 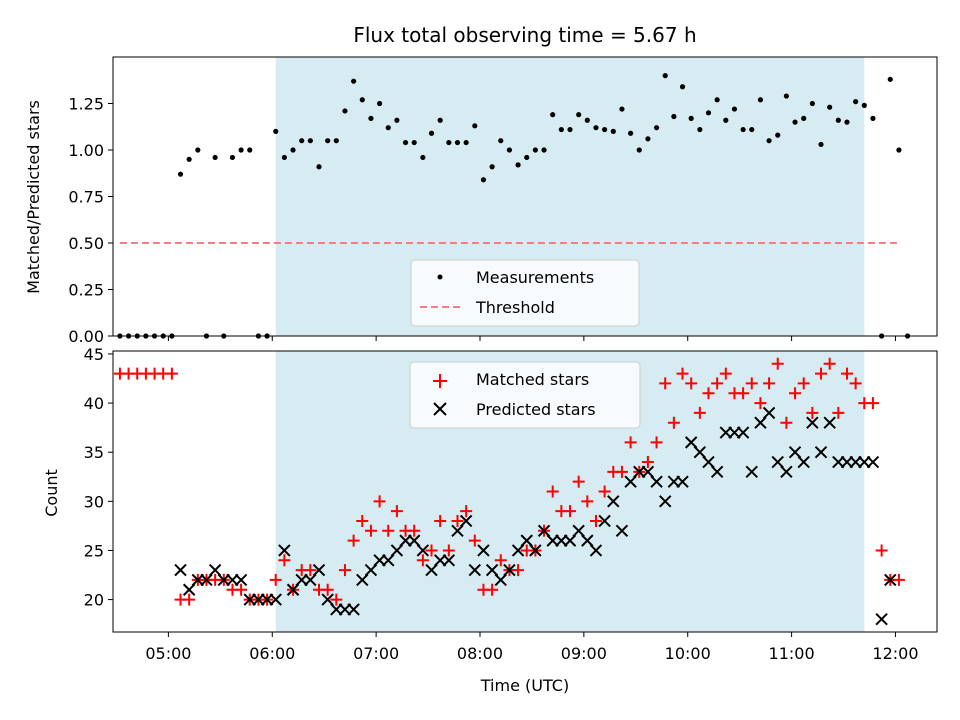 What do you see at coordinates (94, 403) in the screenshot?
I see `bottom-y-tick-label: 40` at bounding box center [94, 403].